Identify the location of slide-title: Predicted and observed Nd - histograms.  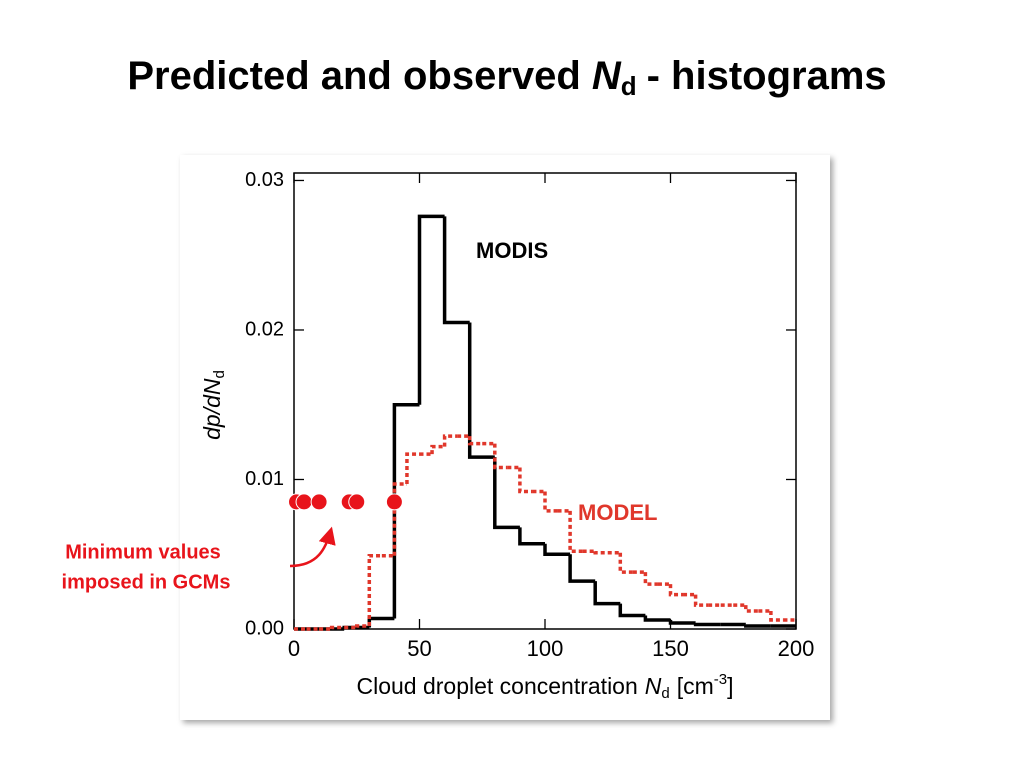
(506, 77).